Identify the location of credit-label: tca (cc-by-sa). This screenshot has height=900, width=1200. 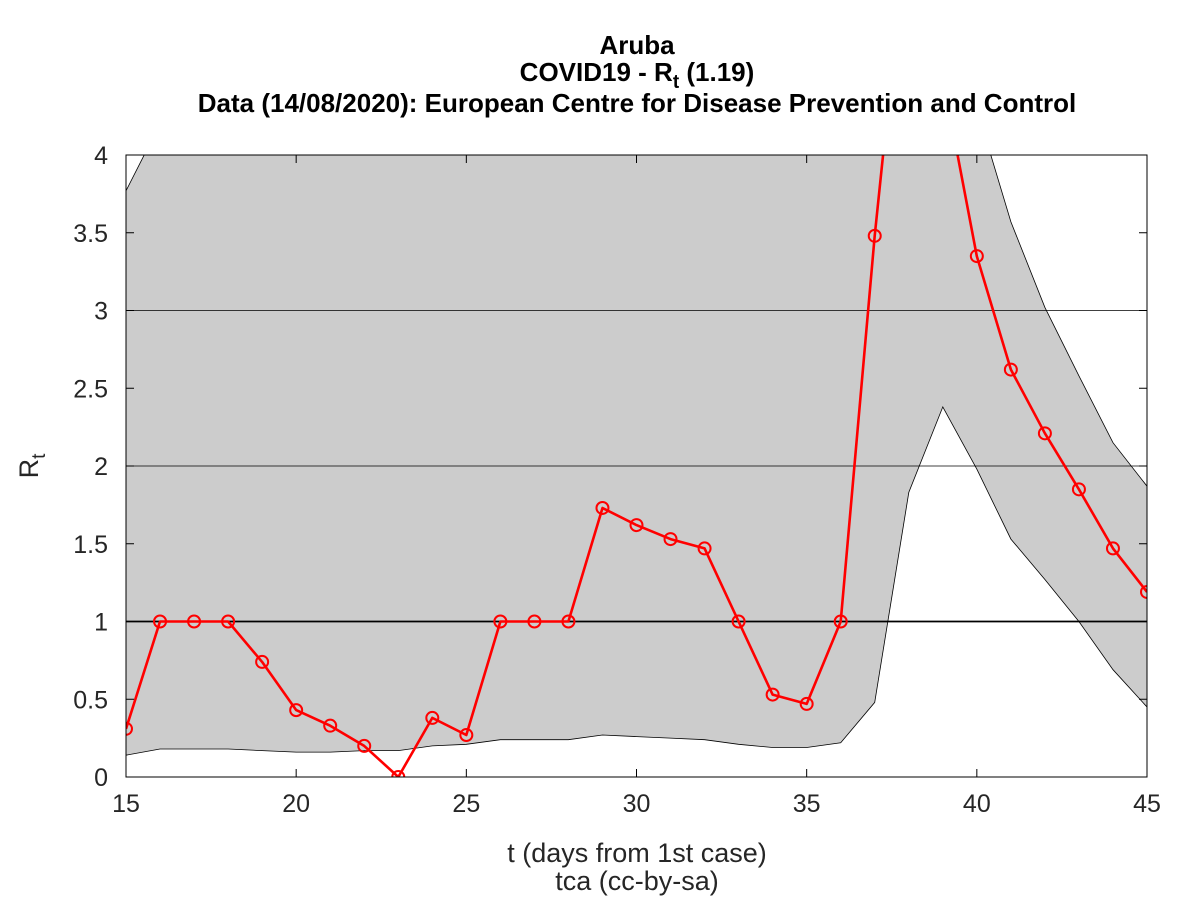
(637, 881).